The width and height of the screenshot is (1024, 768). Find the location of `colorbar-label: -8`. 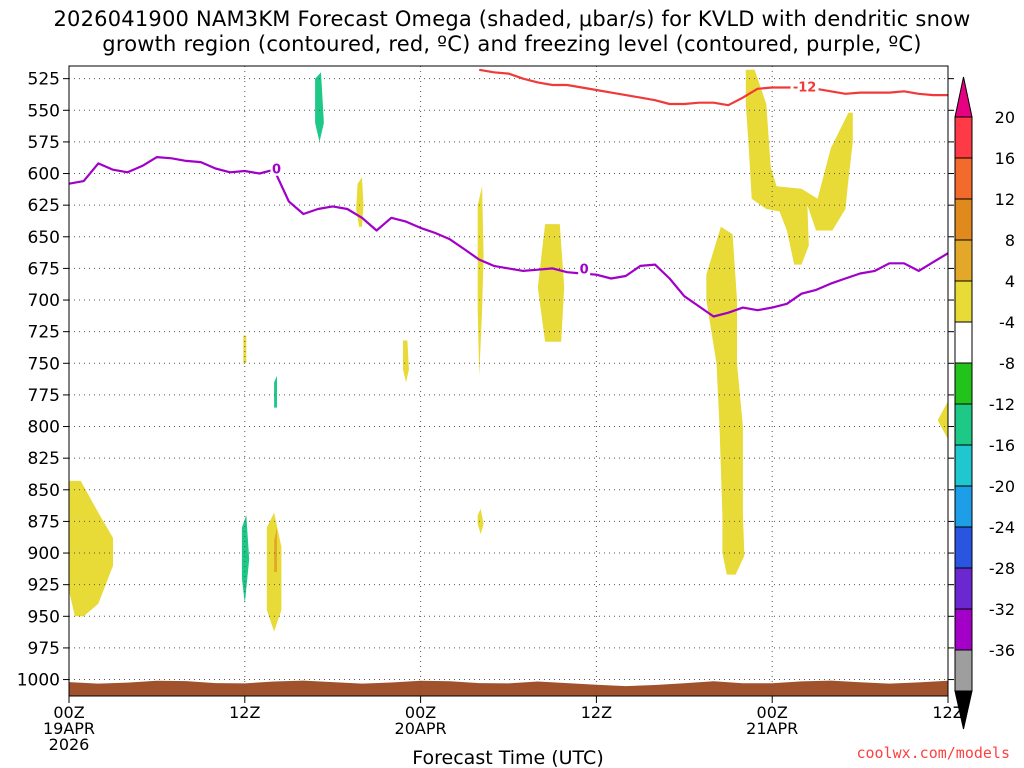

colorbar-label: -8 is located at coordinates (1007, 363).